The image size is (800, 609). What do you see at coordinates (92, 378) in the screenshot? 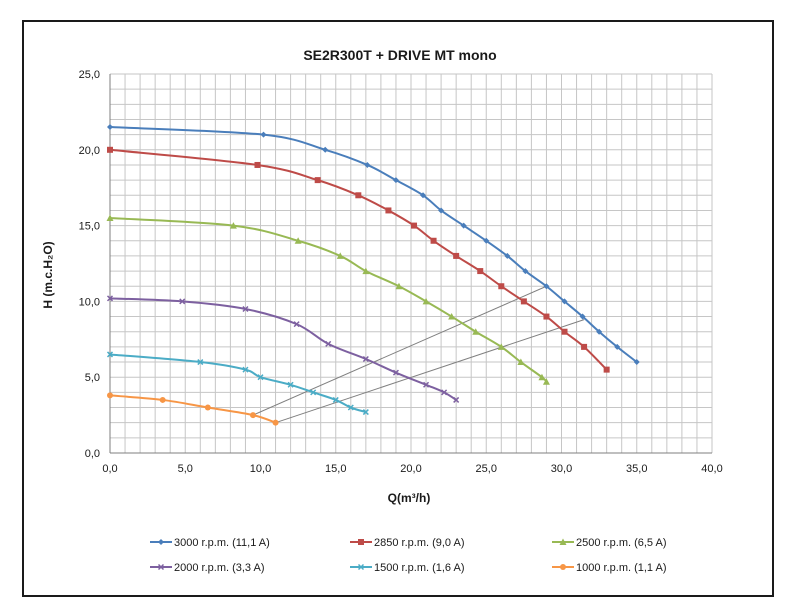
I see `y-tick-label: 5,0` at bounding box center [92, 378].